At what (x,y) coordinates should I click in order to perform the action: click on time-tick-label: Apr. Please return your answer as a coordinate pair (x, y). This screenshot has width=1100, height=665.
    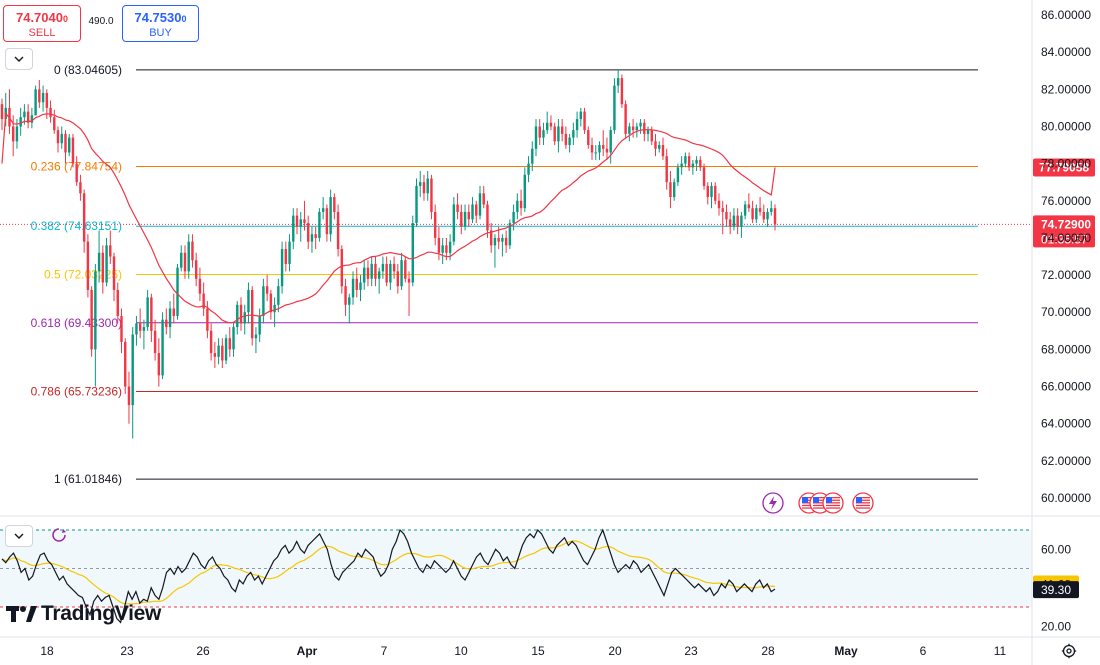
    Looking at the image, I should click on (307, 651).